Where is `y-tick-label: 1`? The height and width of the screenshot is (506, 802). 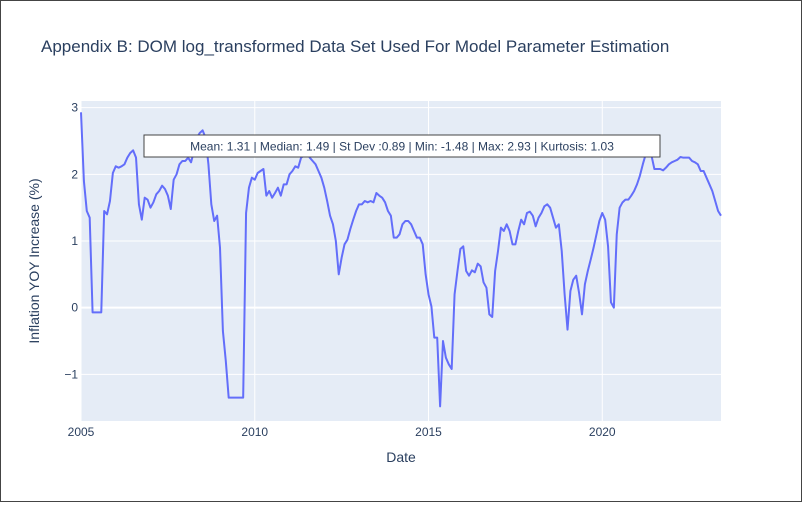
y-tick-label: 1 is located at coordinates (74, 241).